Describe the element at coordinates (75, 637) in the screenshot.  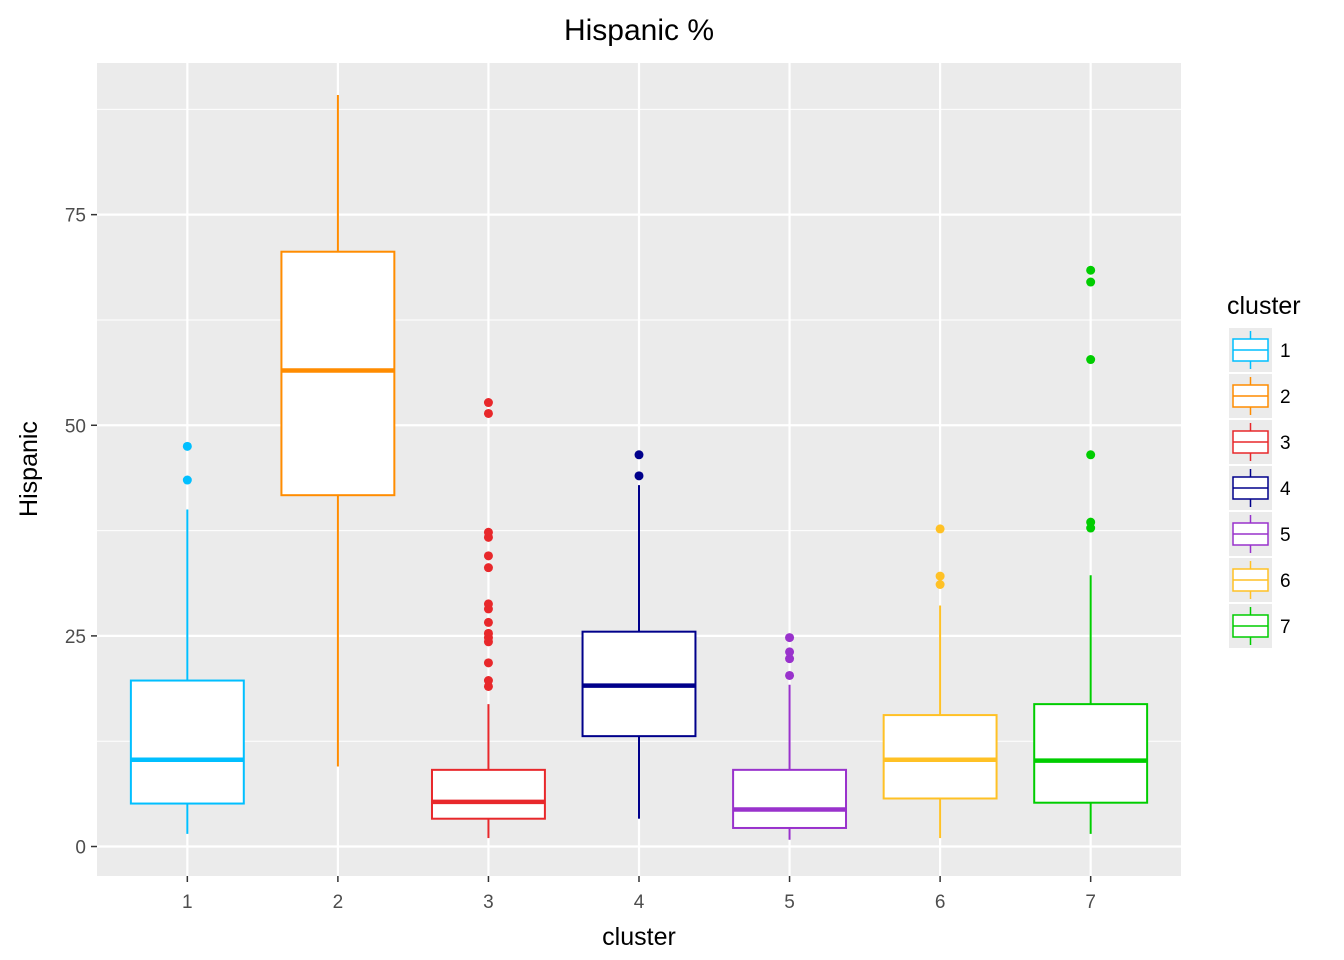
I see `y-tick-label: 25` at that location.